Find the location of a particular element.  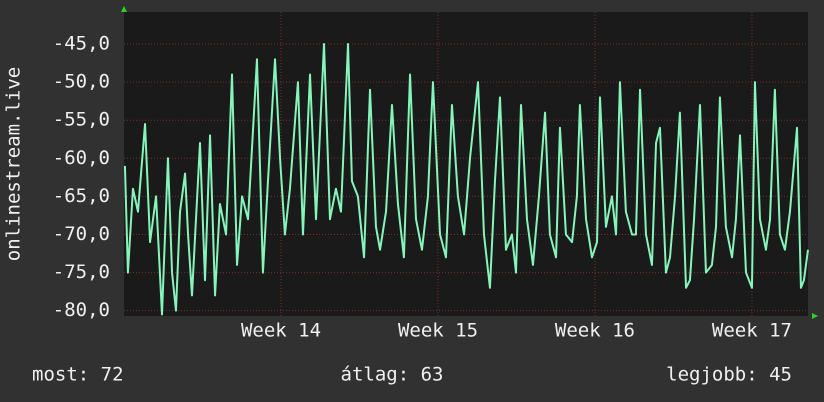

x-tick-label: Week 15 is located at coordinates (438, 331).